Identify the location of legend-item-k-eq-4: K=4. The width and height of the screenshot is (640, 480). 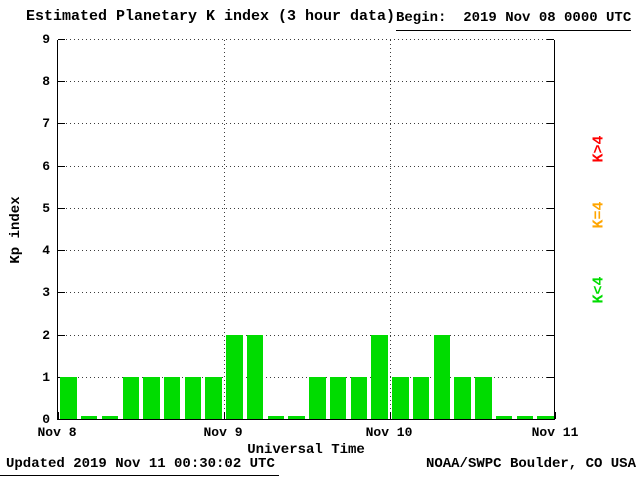
(599, 215).